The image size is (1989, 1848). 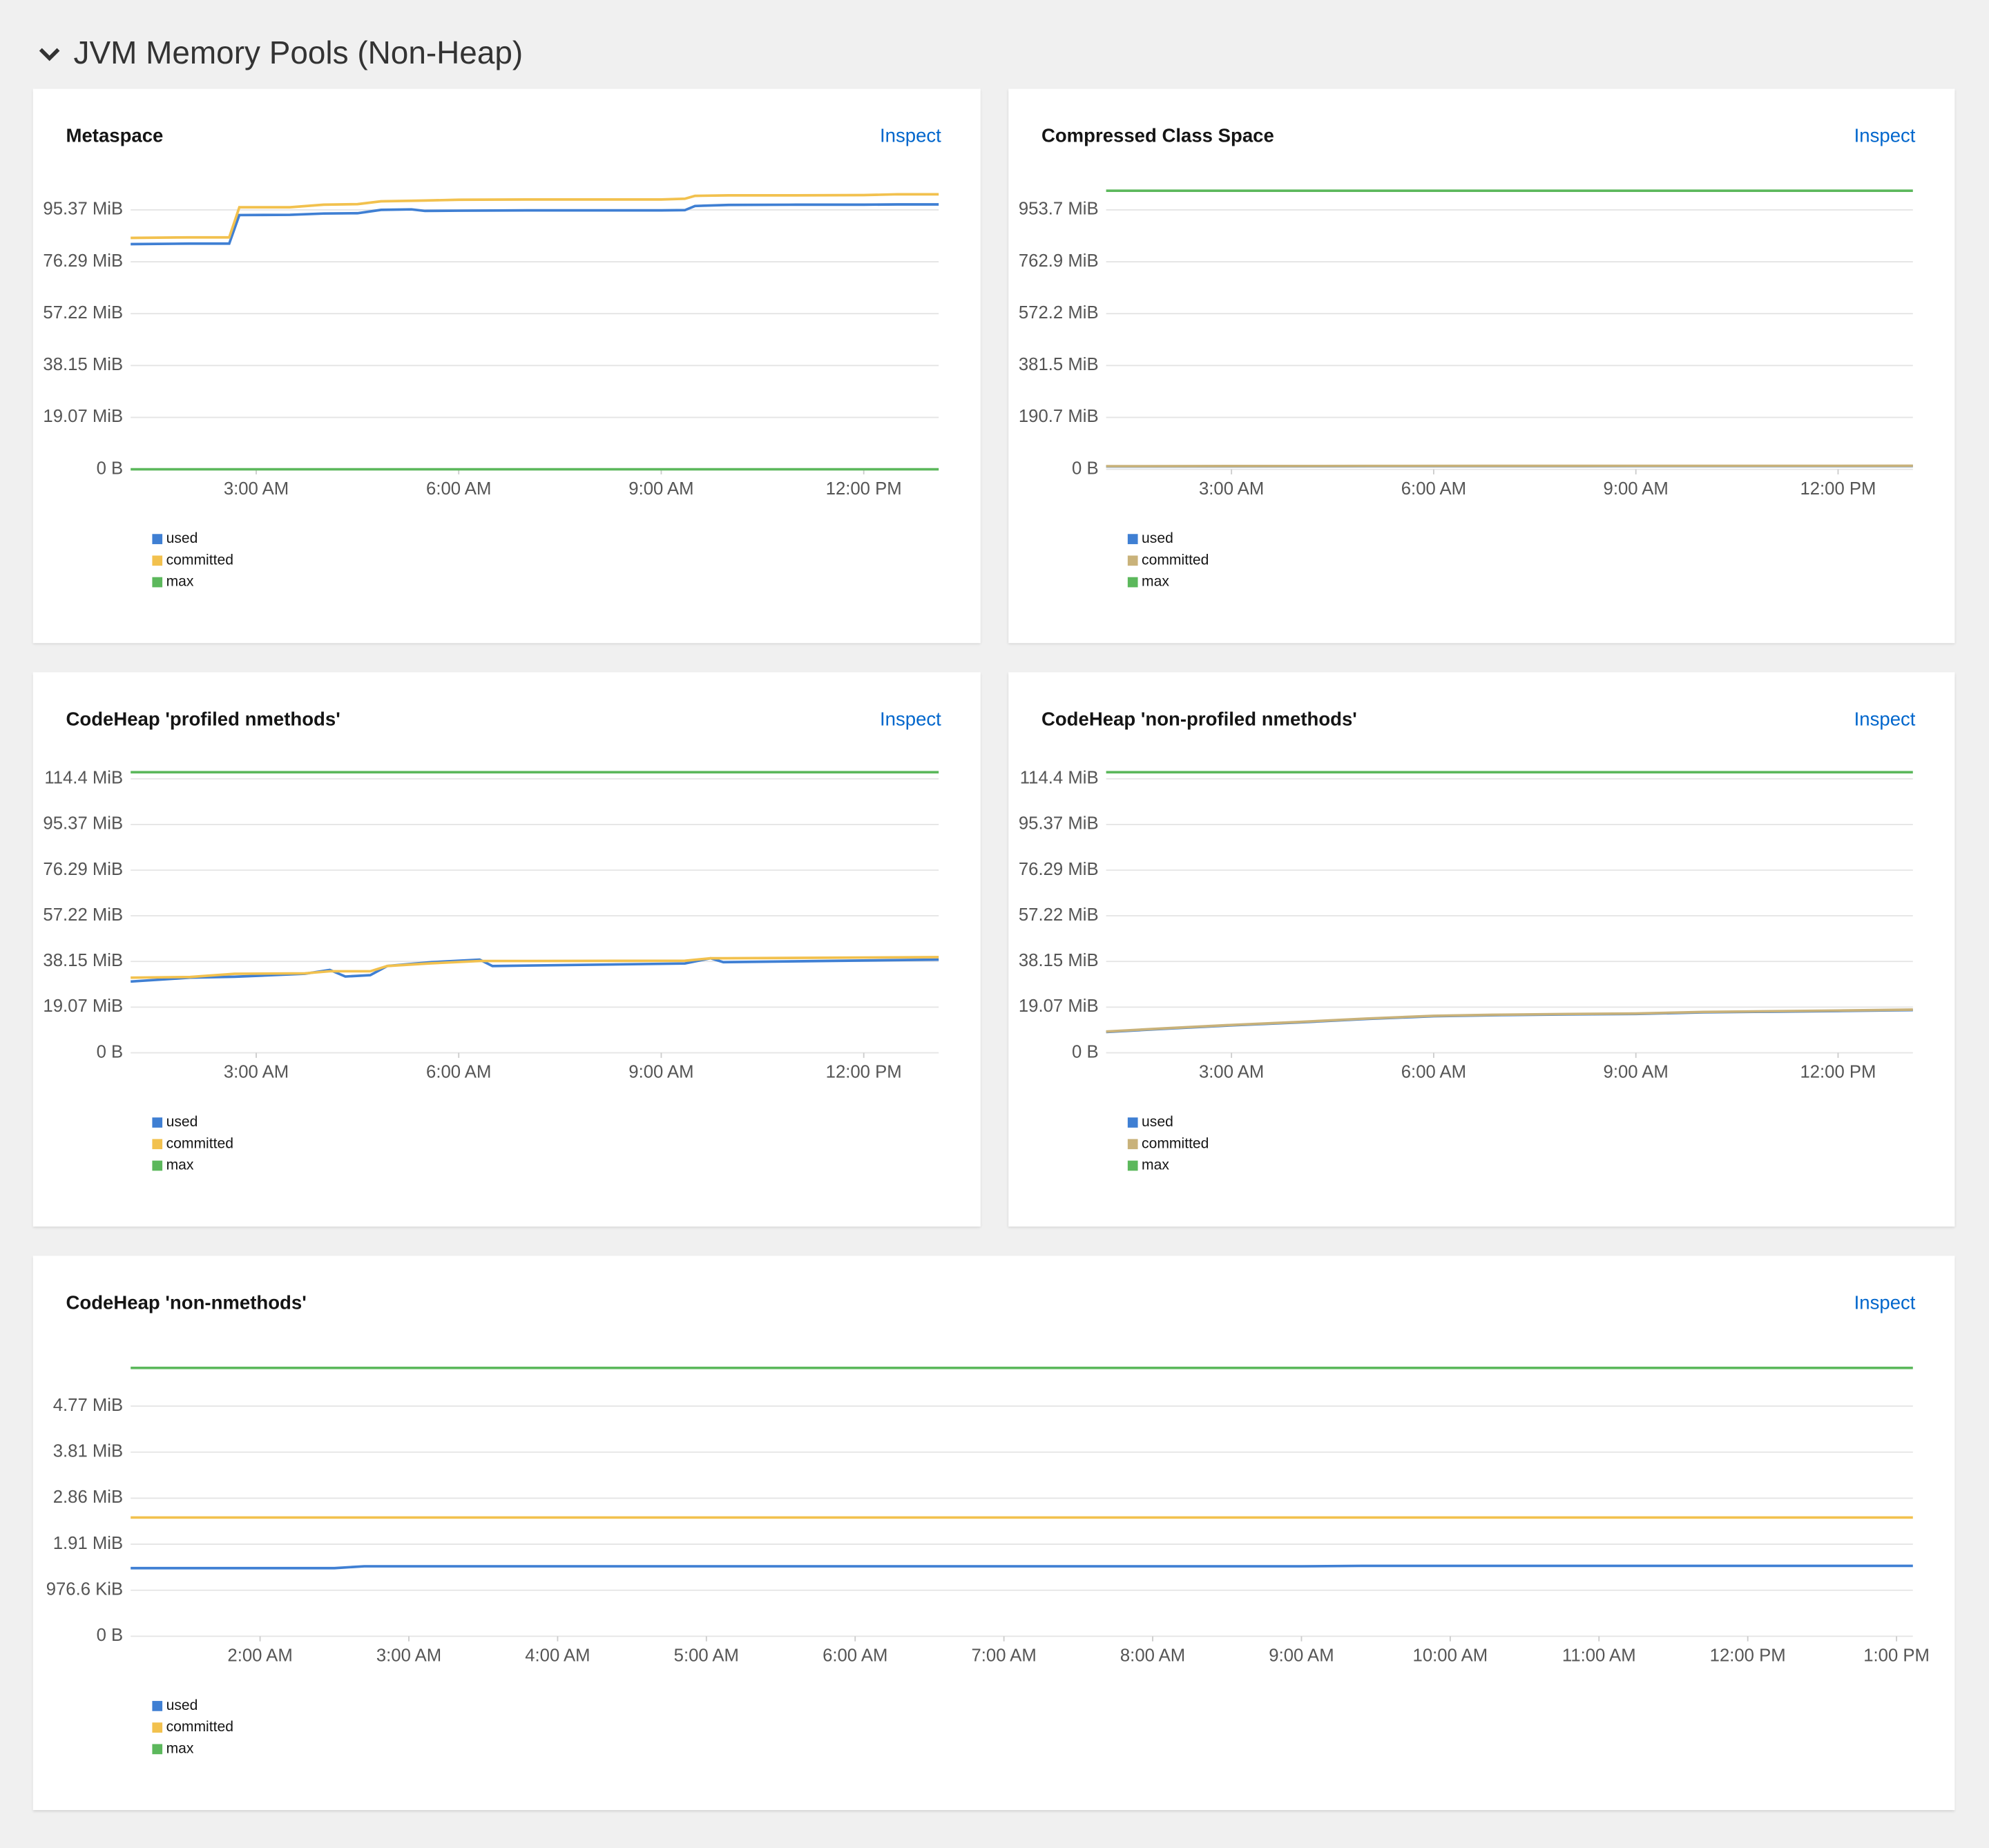 I want to click on chevron-icon, so click(x=50, y=54).